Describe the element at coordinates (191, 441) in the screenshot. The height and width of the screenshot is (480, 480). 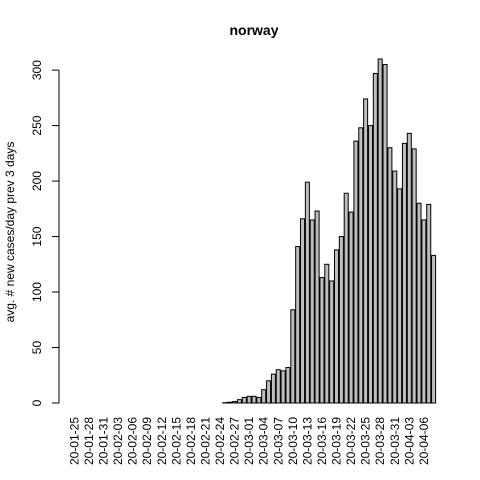
I see `x-tick-label: 20-02-18` at that location.